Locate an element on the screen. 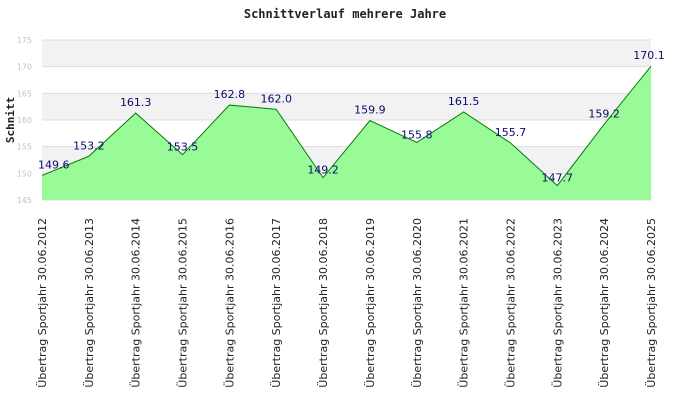 This screenshot has width=690, height=420. data-label: 170.1 is located at coordinates (649, 55).